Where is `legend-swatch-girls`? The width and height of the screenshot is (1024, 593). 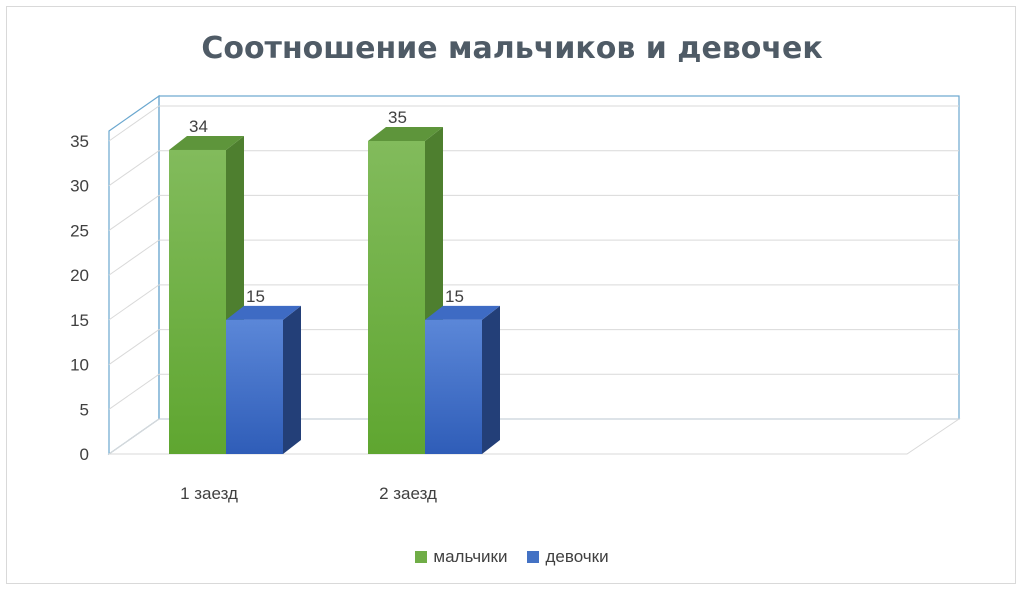 legend-swatch-girls is located at coordinates (533, 557).